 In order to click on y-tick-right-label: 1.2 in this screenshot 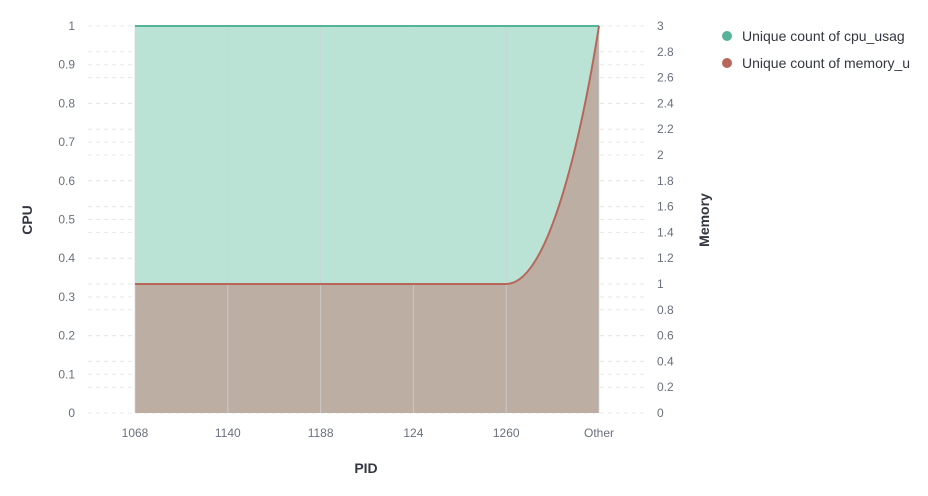, I will do `click(665, 258)`.